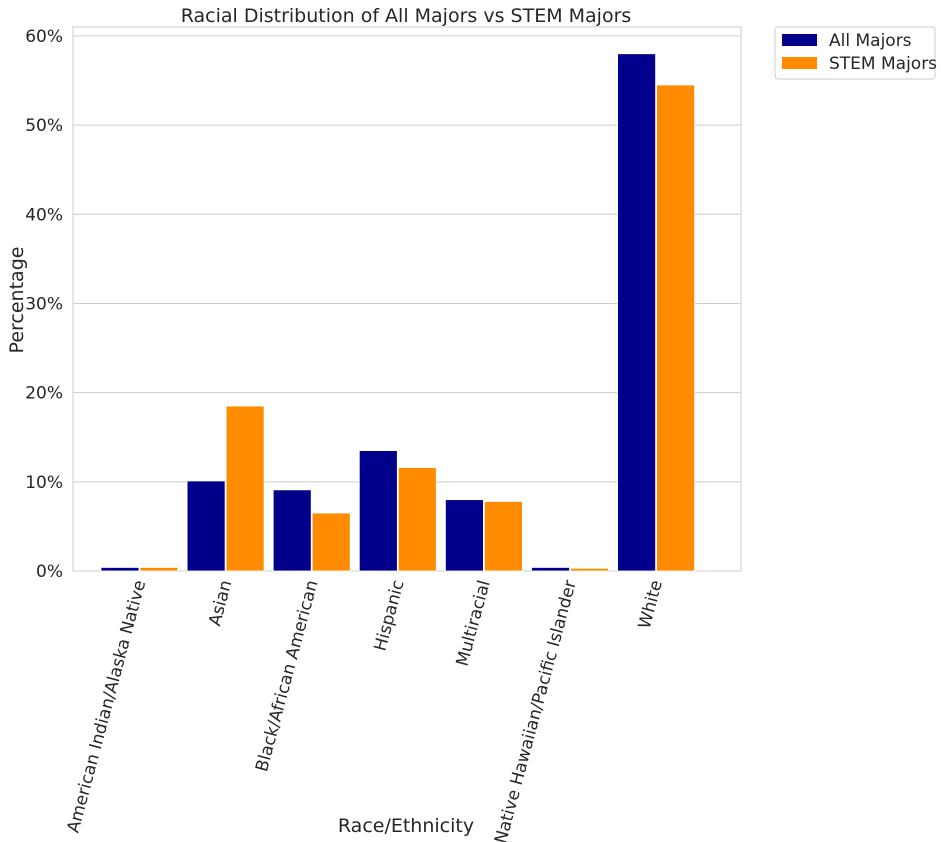 The width and height of the screenshot is (941, 842). I want to click on x-tick-label: Native Hawaiian/Pacific Islander, so click(536, 710).